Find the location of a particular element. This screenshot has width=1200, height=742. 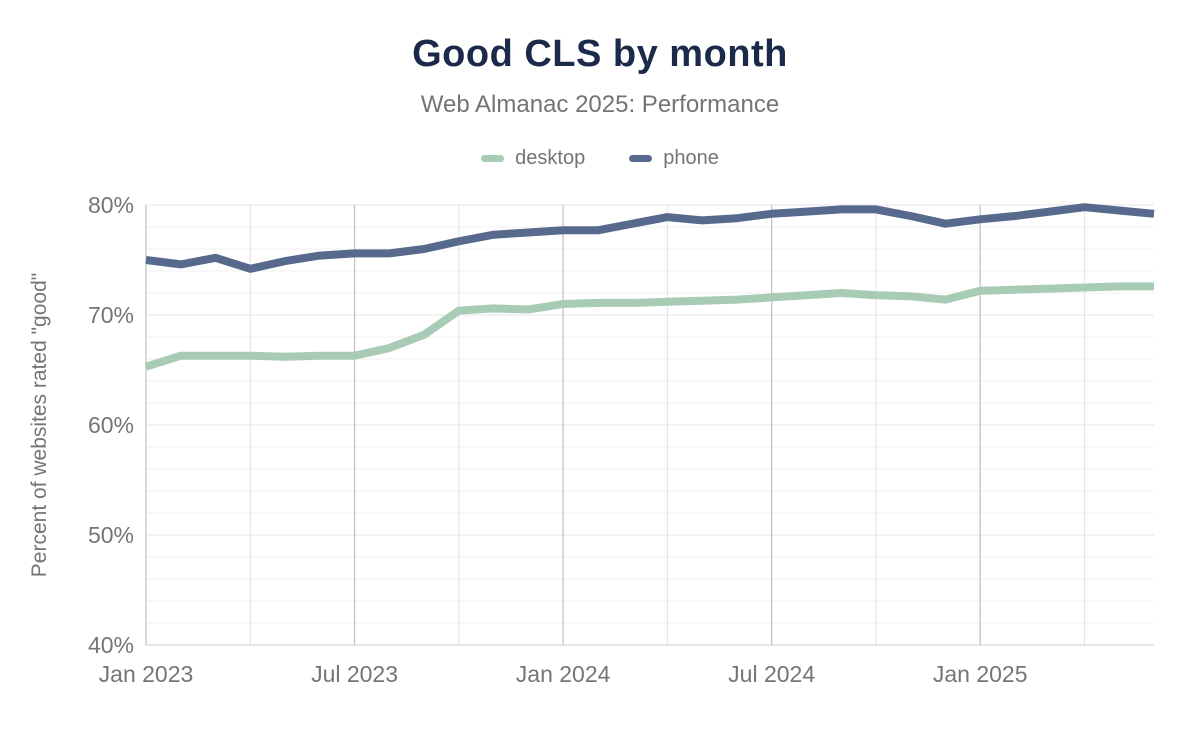

x-tick-label: Jan 2025 is located at coordinates (980, 674).